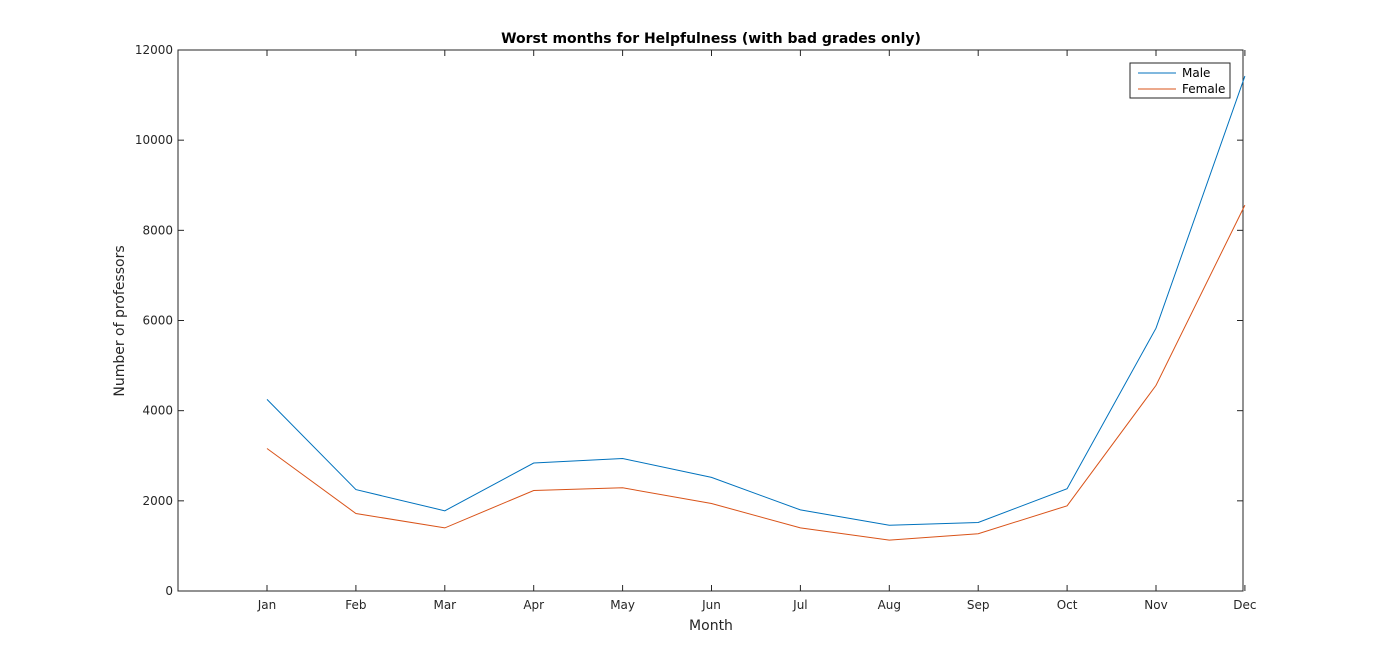  I want to click on y-tick-label: 0, so click(169, 591).